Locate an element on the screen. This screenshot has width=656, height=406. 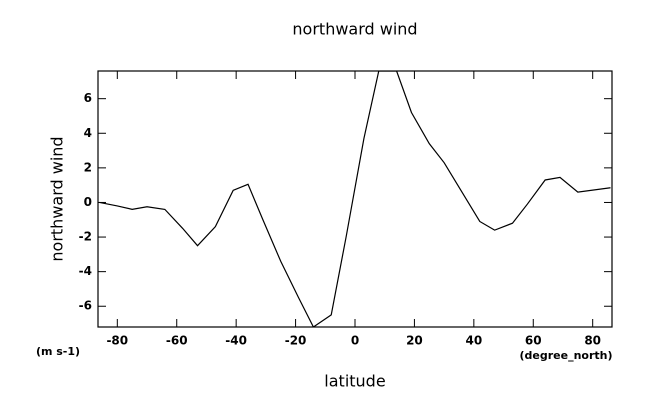
y-axis-label: northward wind is located at coordinates (57, 198).